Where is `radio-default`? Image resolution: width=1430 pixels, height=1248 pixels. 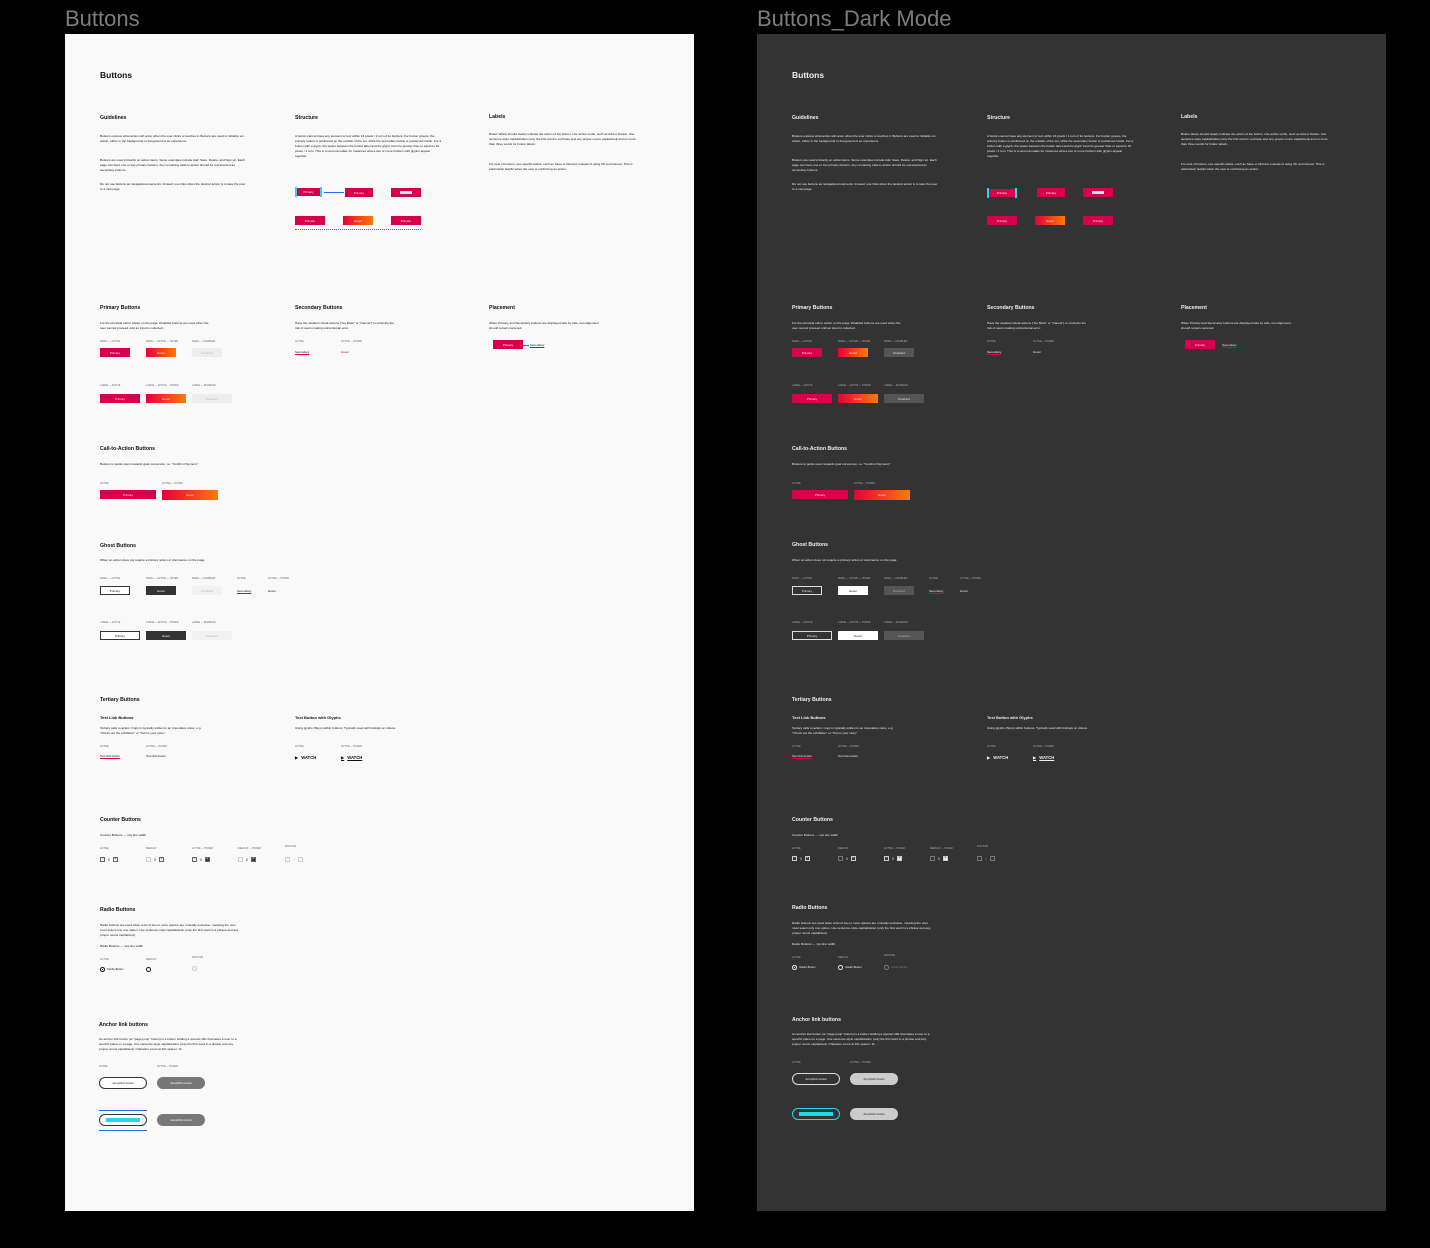
radio-default is located at coordinates (148, 969).